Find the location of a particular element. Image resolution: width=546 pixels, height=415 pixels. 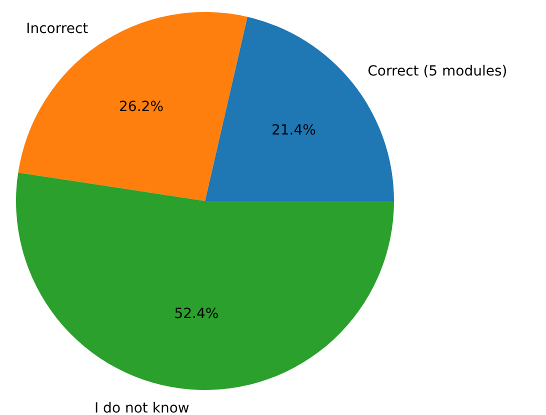

slice-label: I do not know is located at coordinates (142, 407).